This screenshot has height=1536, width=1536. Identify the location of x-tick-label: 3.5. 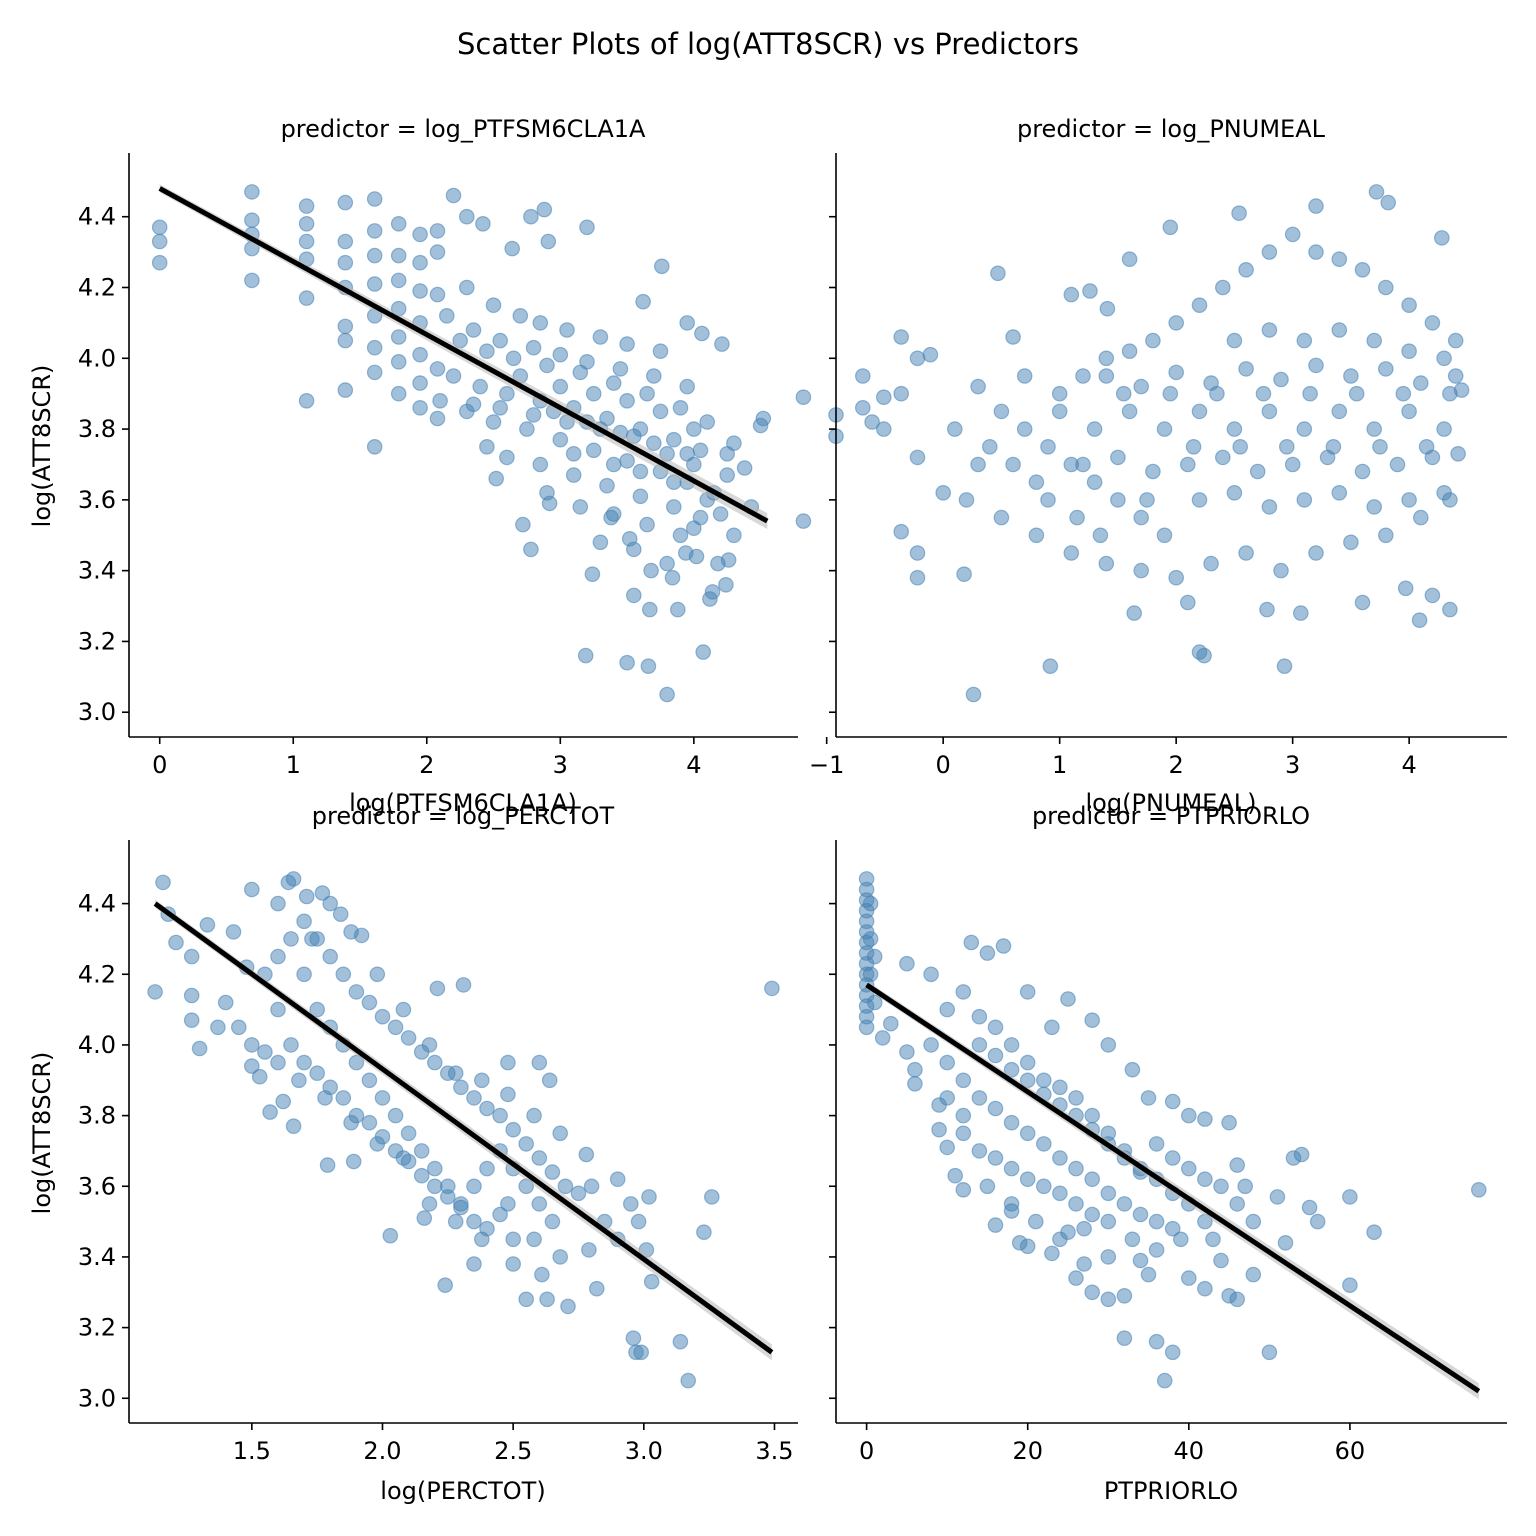
(774, 1451).